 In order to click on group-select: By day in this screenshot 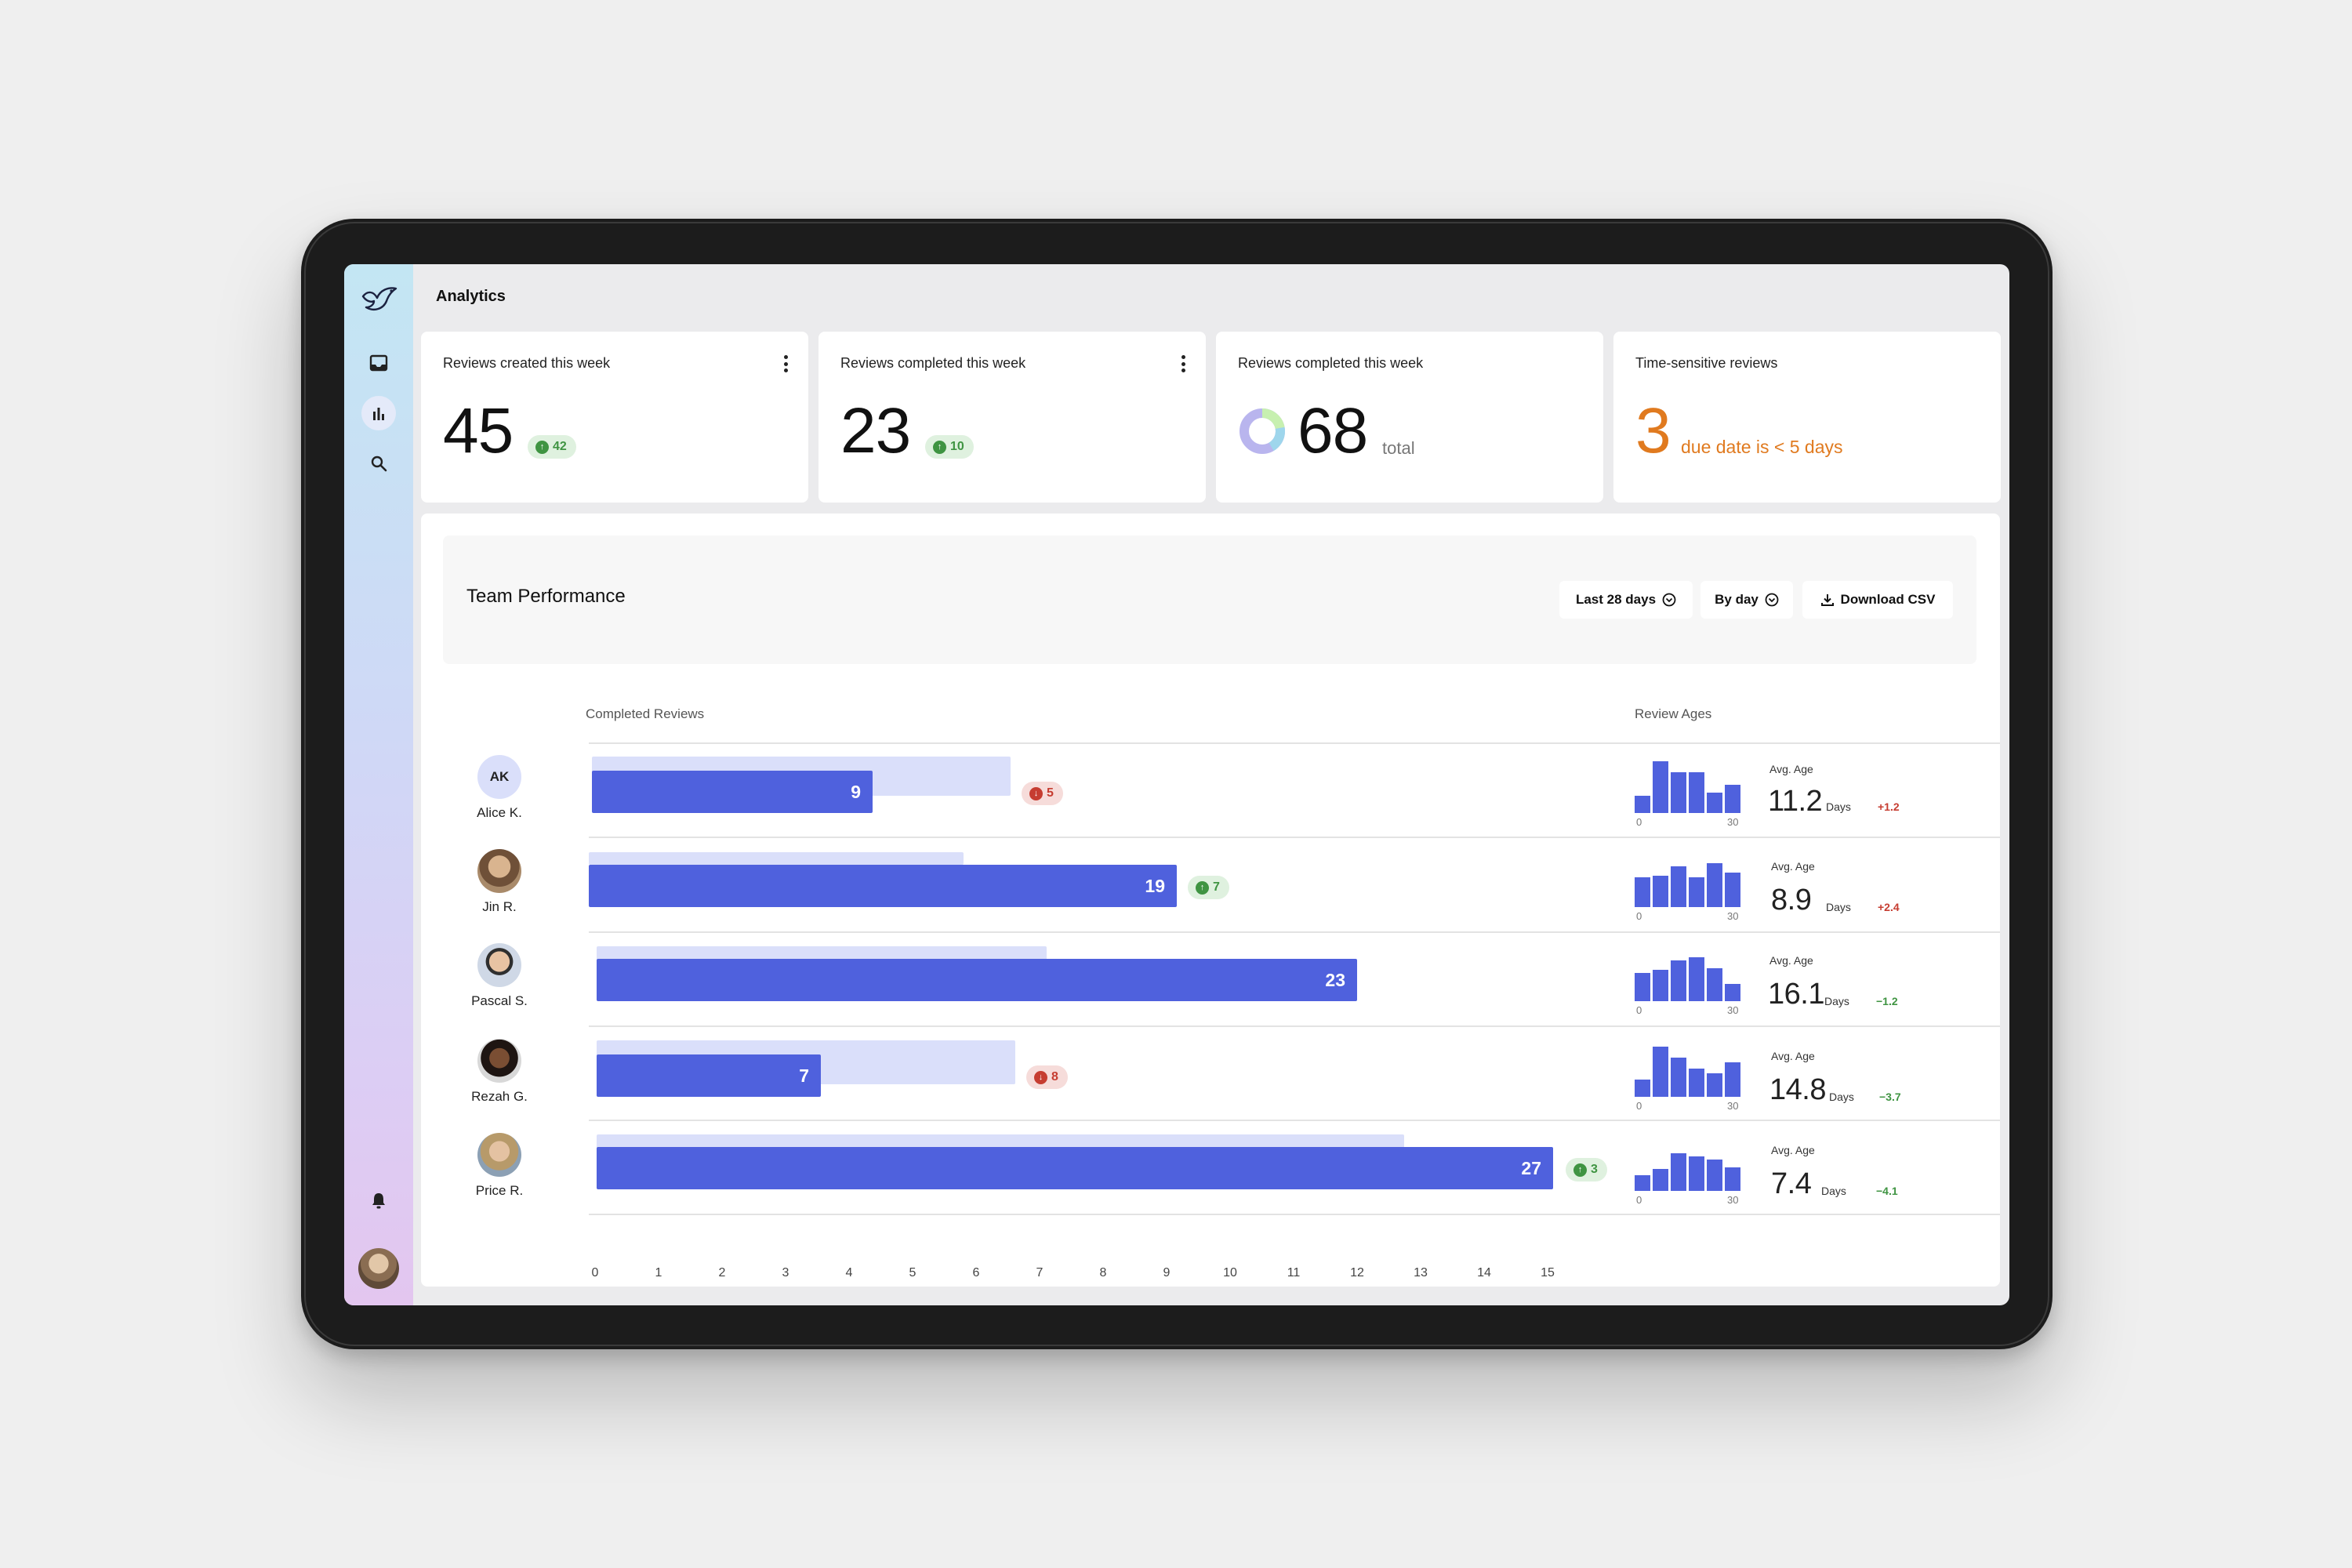, I will do `click(1747, 600)`.